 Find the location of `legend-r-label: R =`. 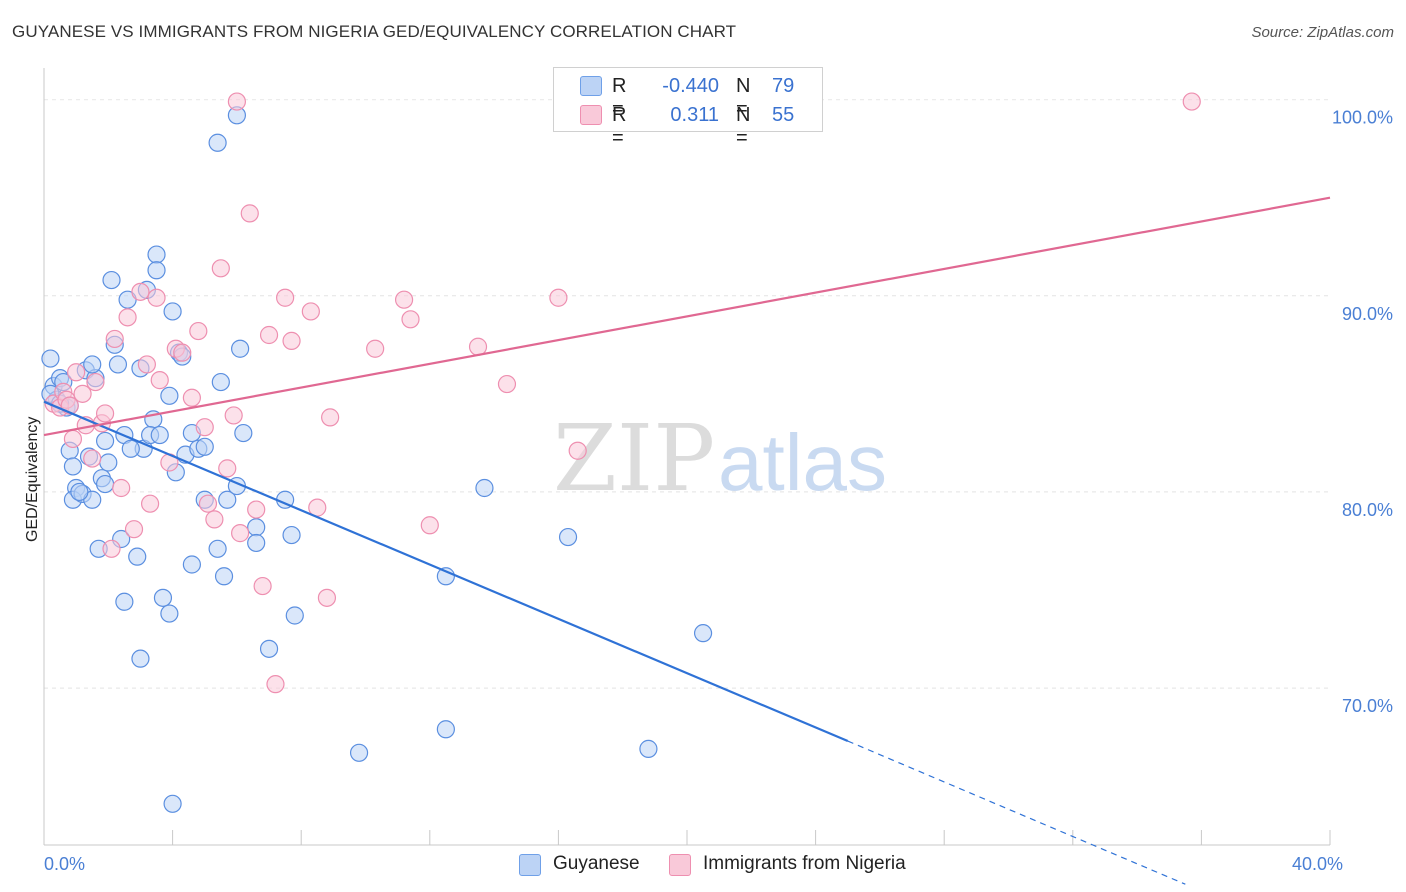

legend-r-label: R = is located at coordinates (619, 97).